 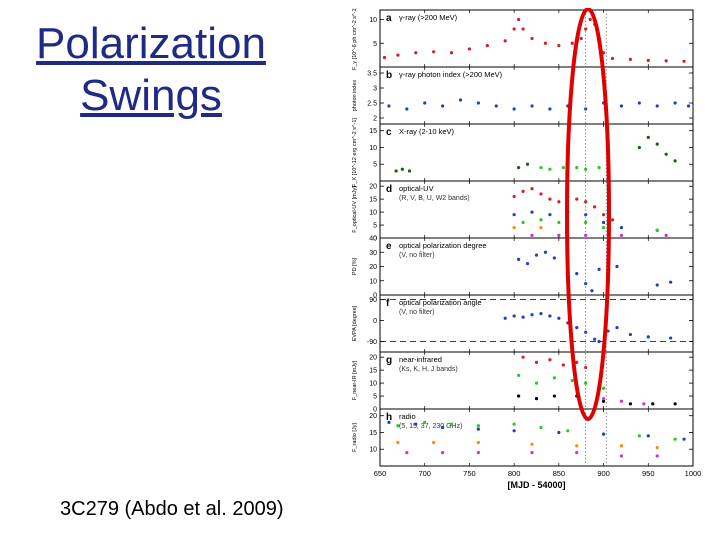 I want to click on panel-sublabel-d: (R, V, B, U, W2 bands), so click(x=434, y=198).